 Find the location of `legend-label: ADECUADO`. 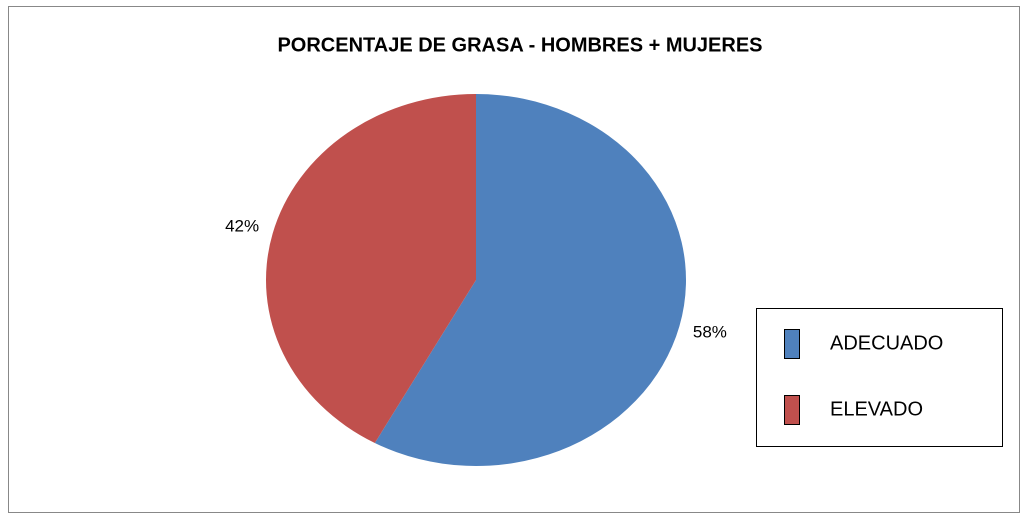

legend-label: ADECUADO is located at coordinates (886, 343).